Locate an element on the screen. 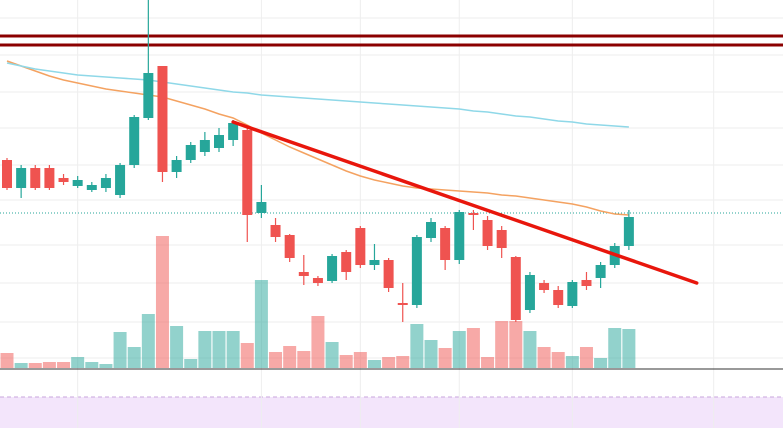 Image resolution: width=783 pixels, height=428 pixels. indicator-pane is located at coordinates (391, 412).